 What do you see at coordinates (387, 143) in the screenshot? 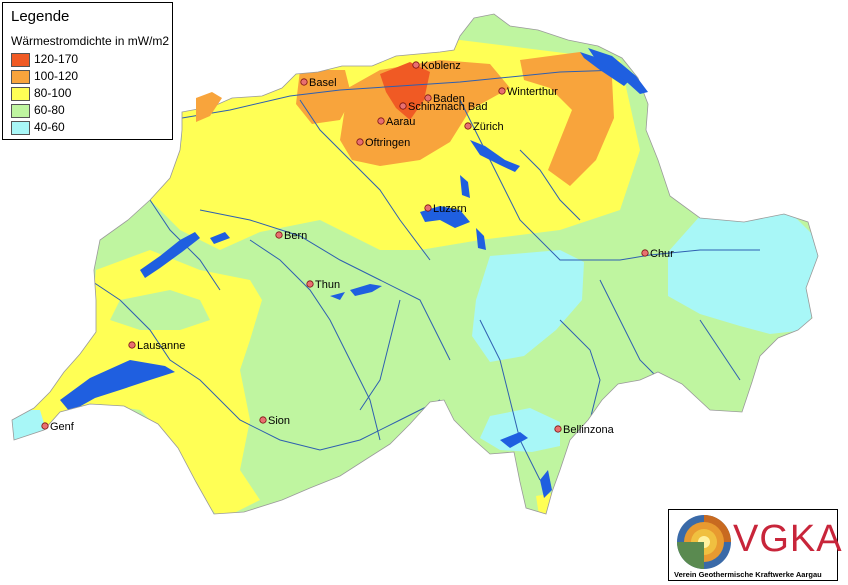
I see `svg-text: Oftringen` at bounding box center [387, 143].